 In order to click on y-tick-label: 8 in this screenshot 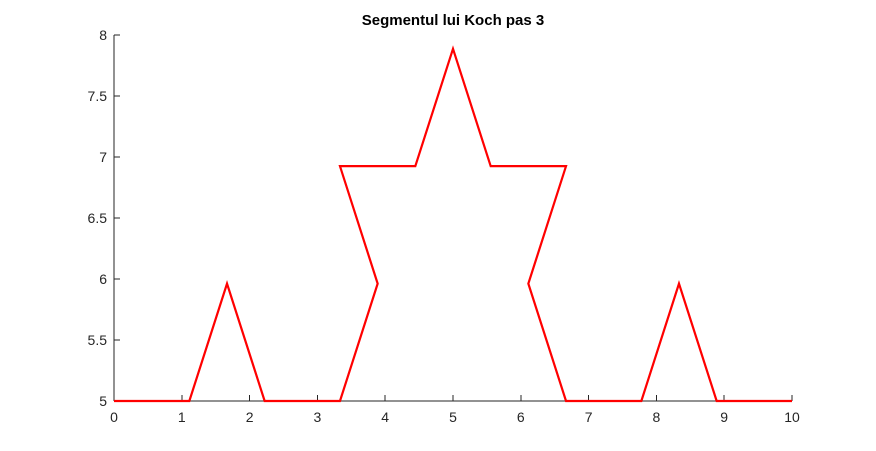, I will do `click(103, 35)`.